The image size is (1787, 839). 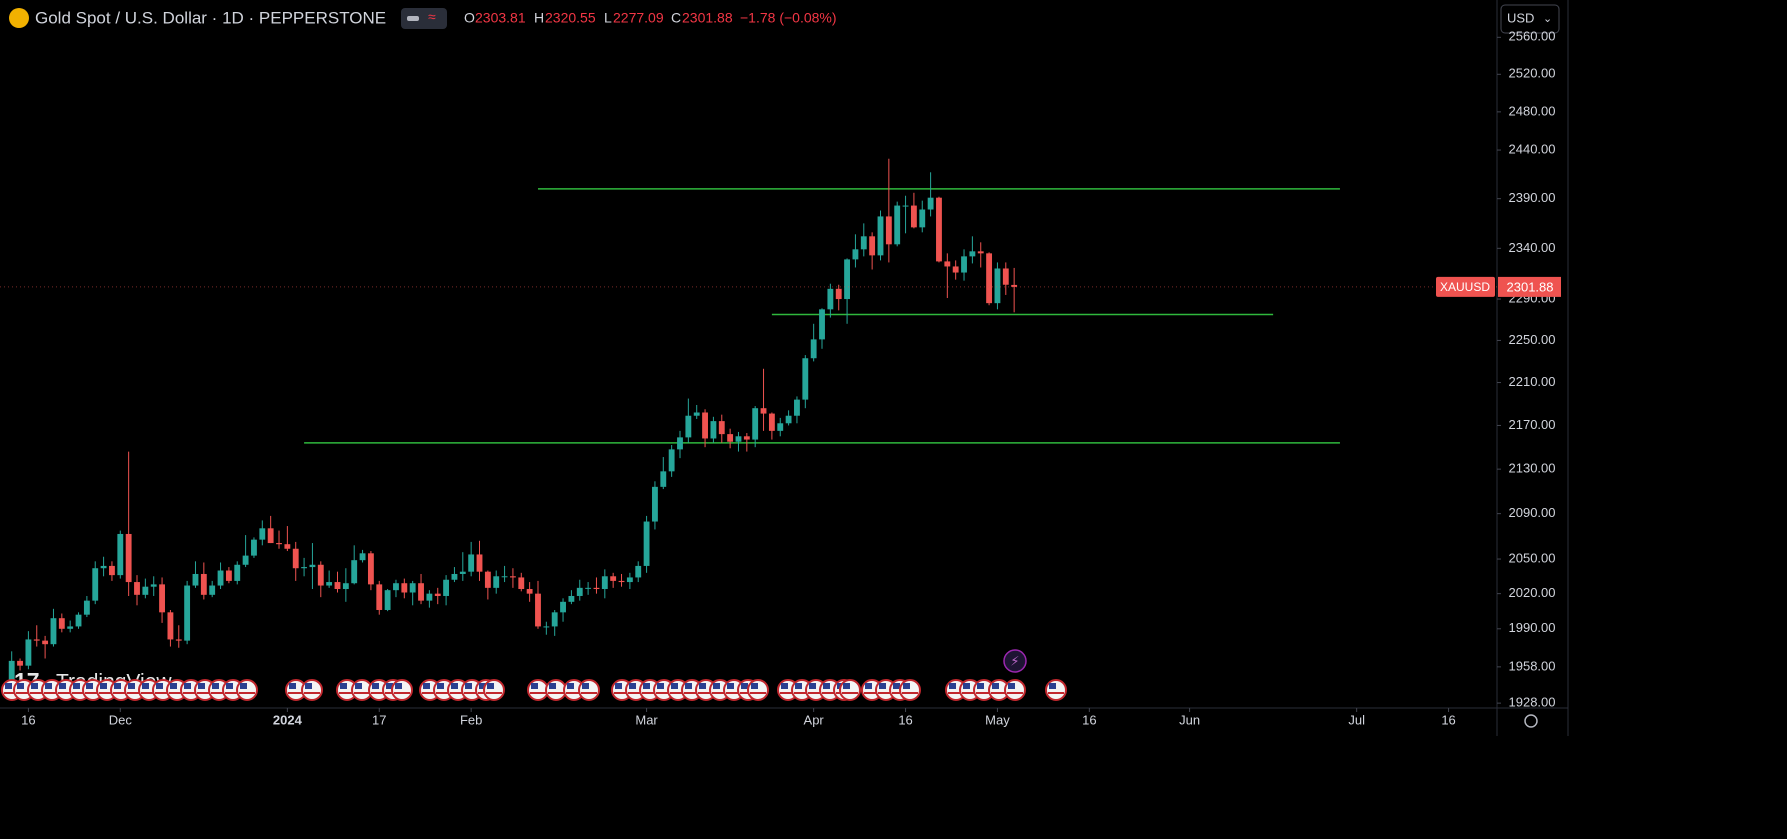 I want to click on event-flash-icon: ⚡, so click(x=1014, y=660).